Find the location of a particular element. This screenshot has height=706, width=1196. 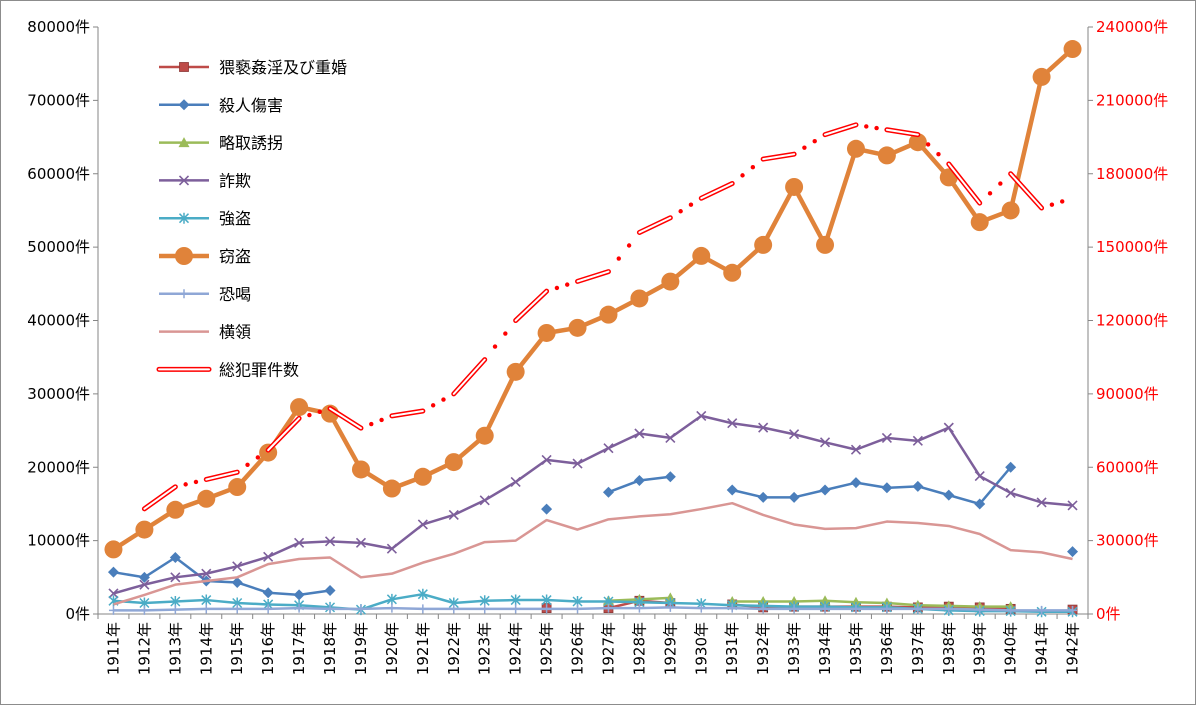

legend-label: 強盗 is located at coordinates (235, 218).